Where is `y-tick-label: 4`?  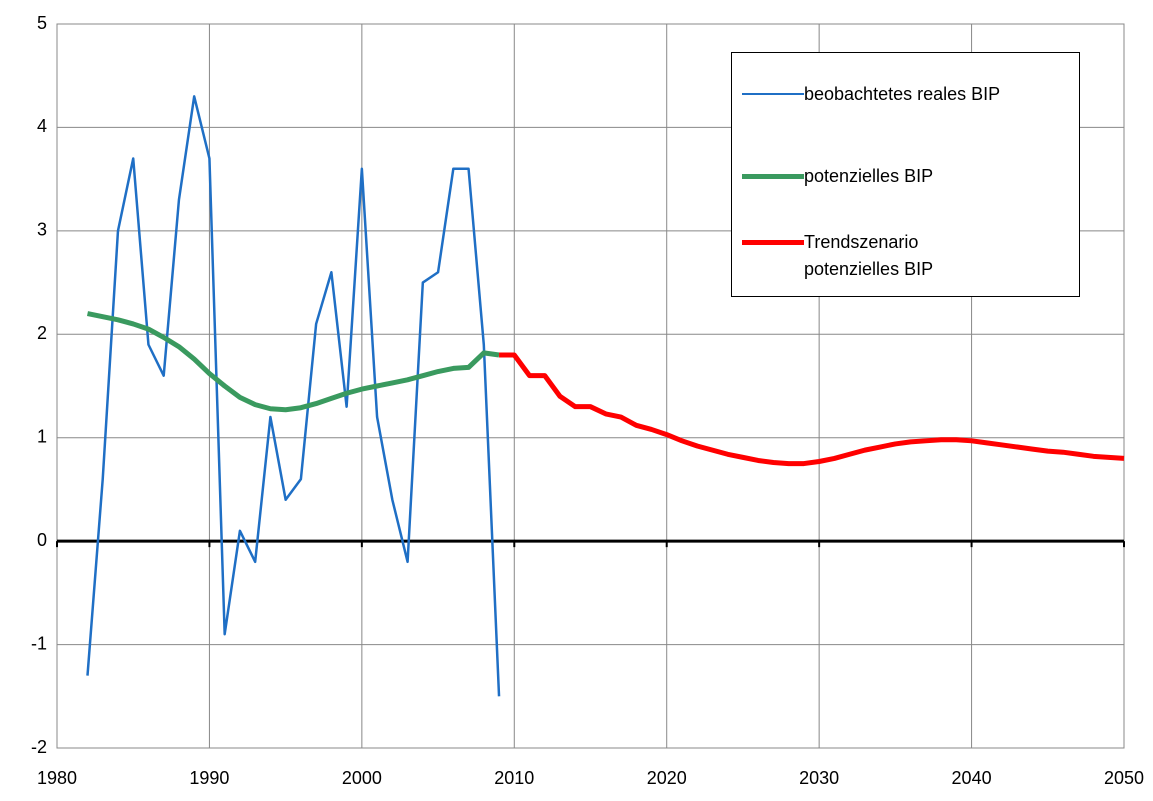 y-tick-label: 4 is located at coordinates (42, 126).